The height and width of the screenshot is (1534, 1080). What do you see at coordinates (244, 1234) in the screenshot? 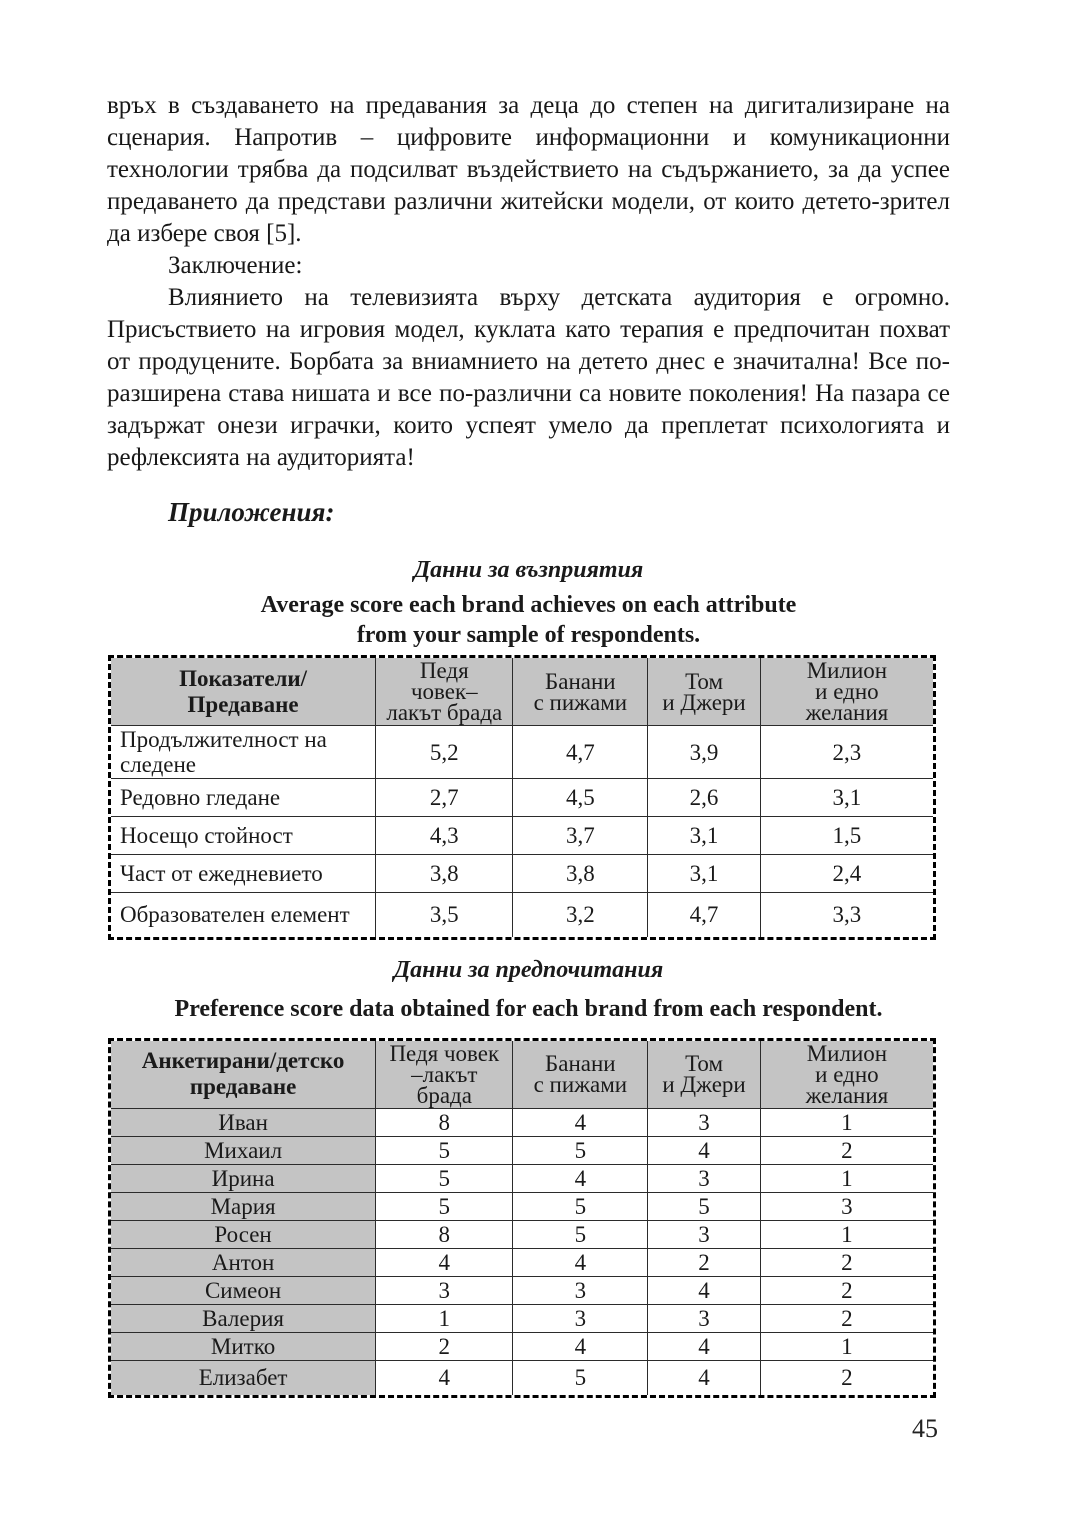
I see `row-label: Росен` at bounding box center [244, 1234].